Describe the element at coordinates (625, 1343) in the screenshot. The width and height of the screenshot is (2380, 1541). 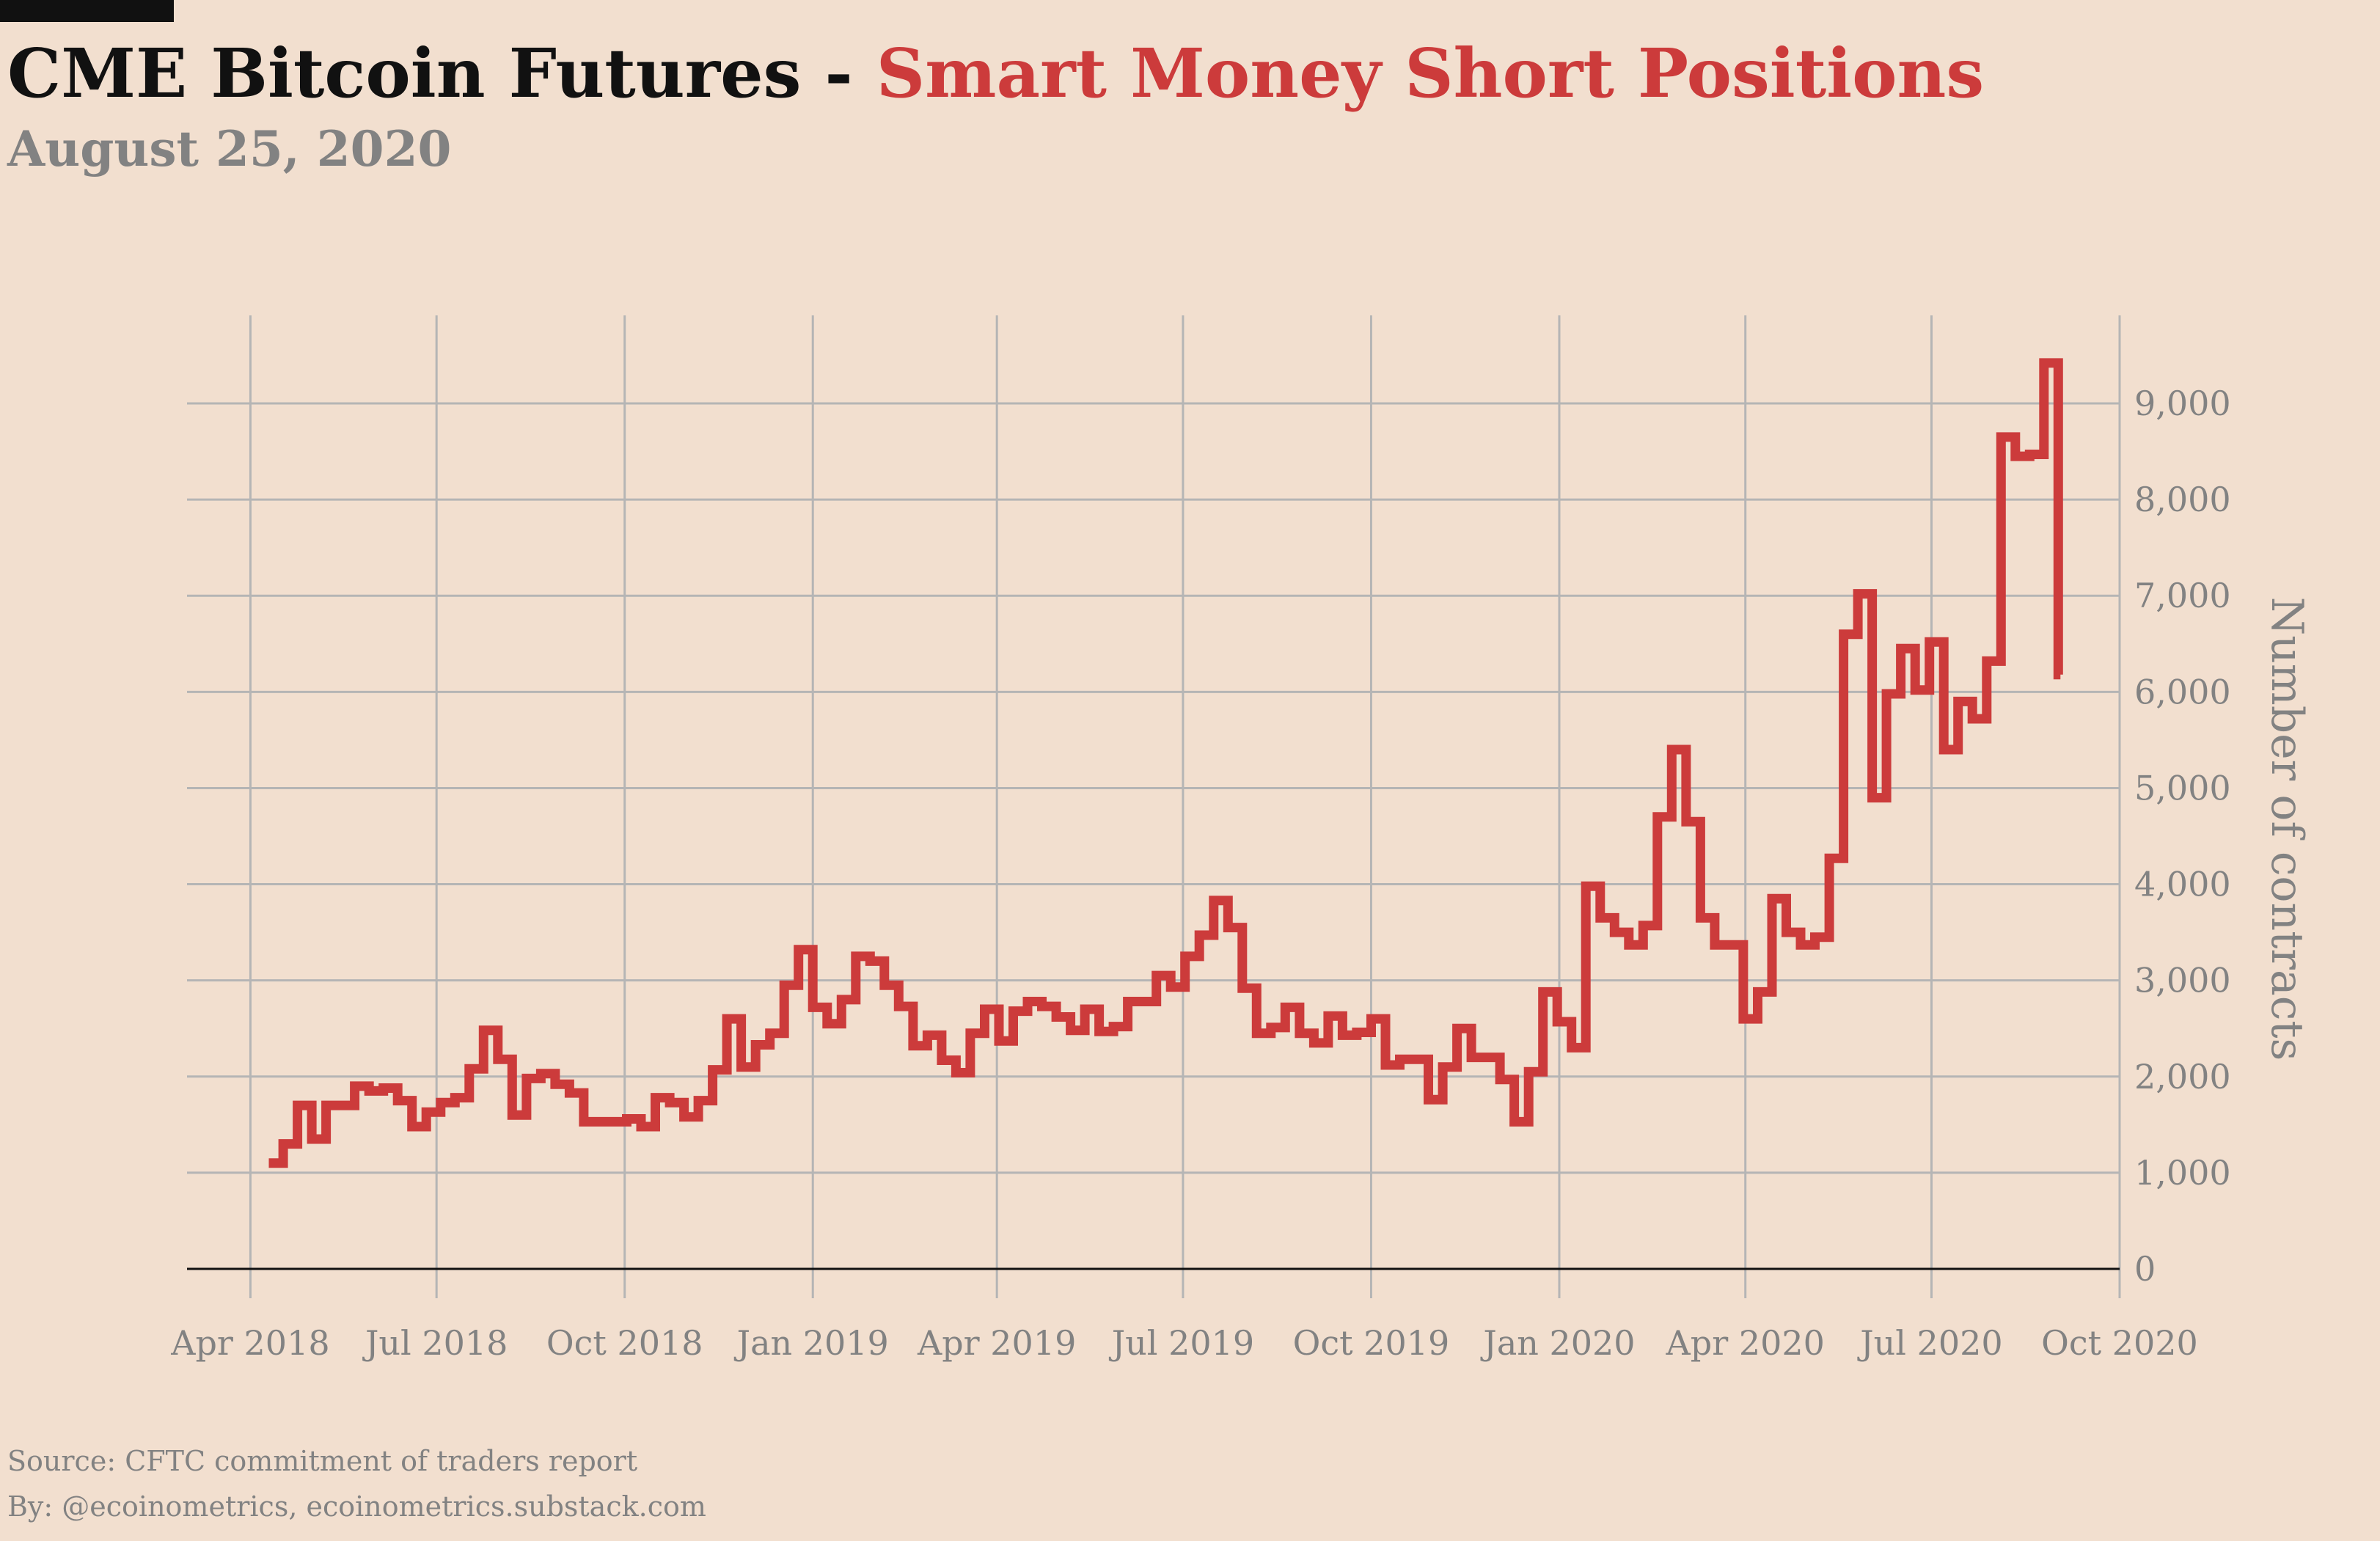
I see `x-tick-label: Oct 2018` at that location.